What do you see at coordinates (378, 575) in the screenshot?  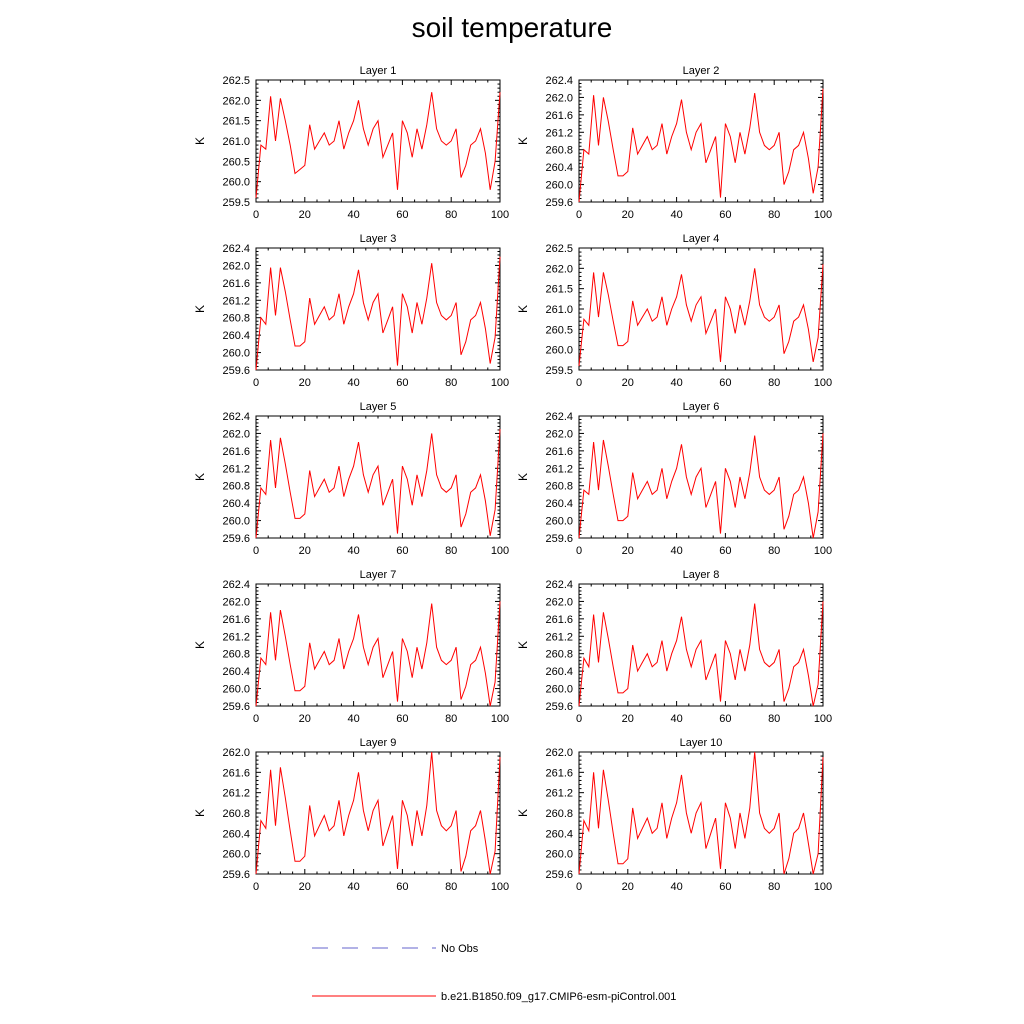 I see `panel-title: Layer 7` at bounding box center [378, 575].